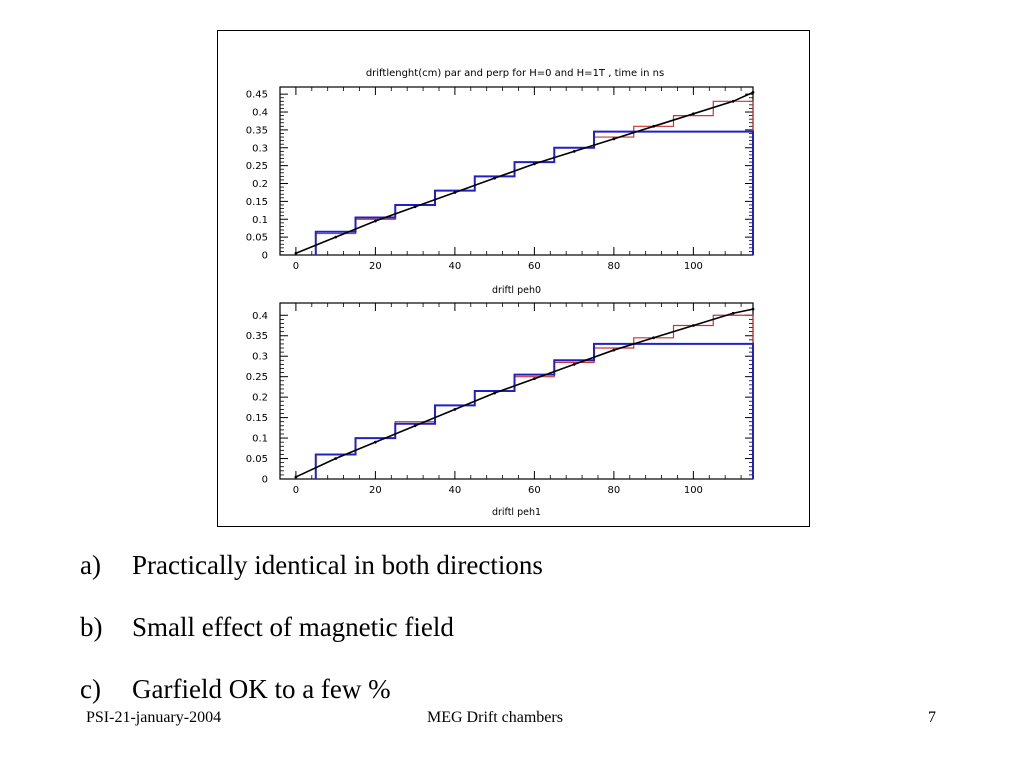  Describe the element at coordinates (495, 717) in the screenshot. I see `footer-title: MEG Drift chambers` at that location.